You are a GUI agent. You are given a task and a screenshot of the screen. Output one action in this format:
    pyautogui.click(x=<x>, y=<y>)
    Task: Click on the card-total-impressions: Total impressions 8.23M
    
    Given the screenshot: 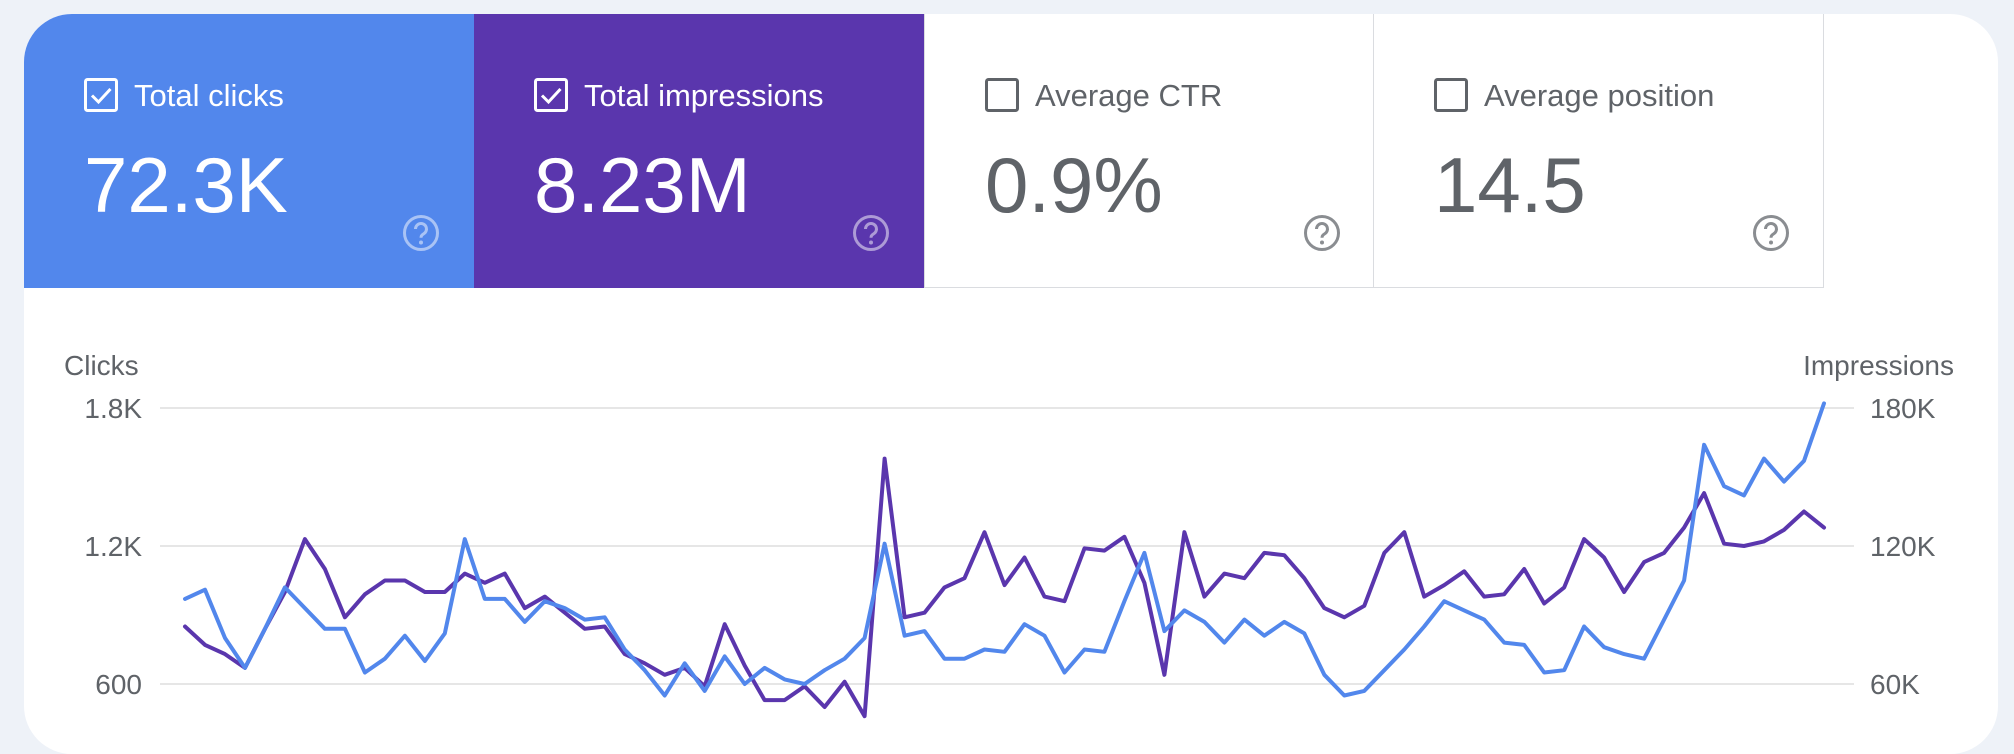 What is the action you would take?
    pyautogui.click(x=699, y=151)
    